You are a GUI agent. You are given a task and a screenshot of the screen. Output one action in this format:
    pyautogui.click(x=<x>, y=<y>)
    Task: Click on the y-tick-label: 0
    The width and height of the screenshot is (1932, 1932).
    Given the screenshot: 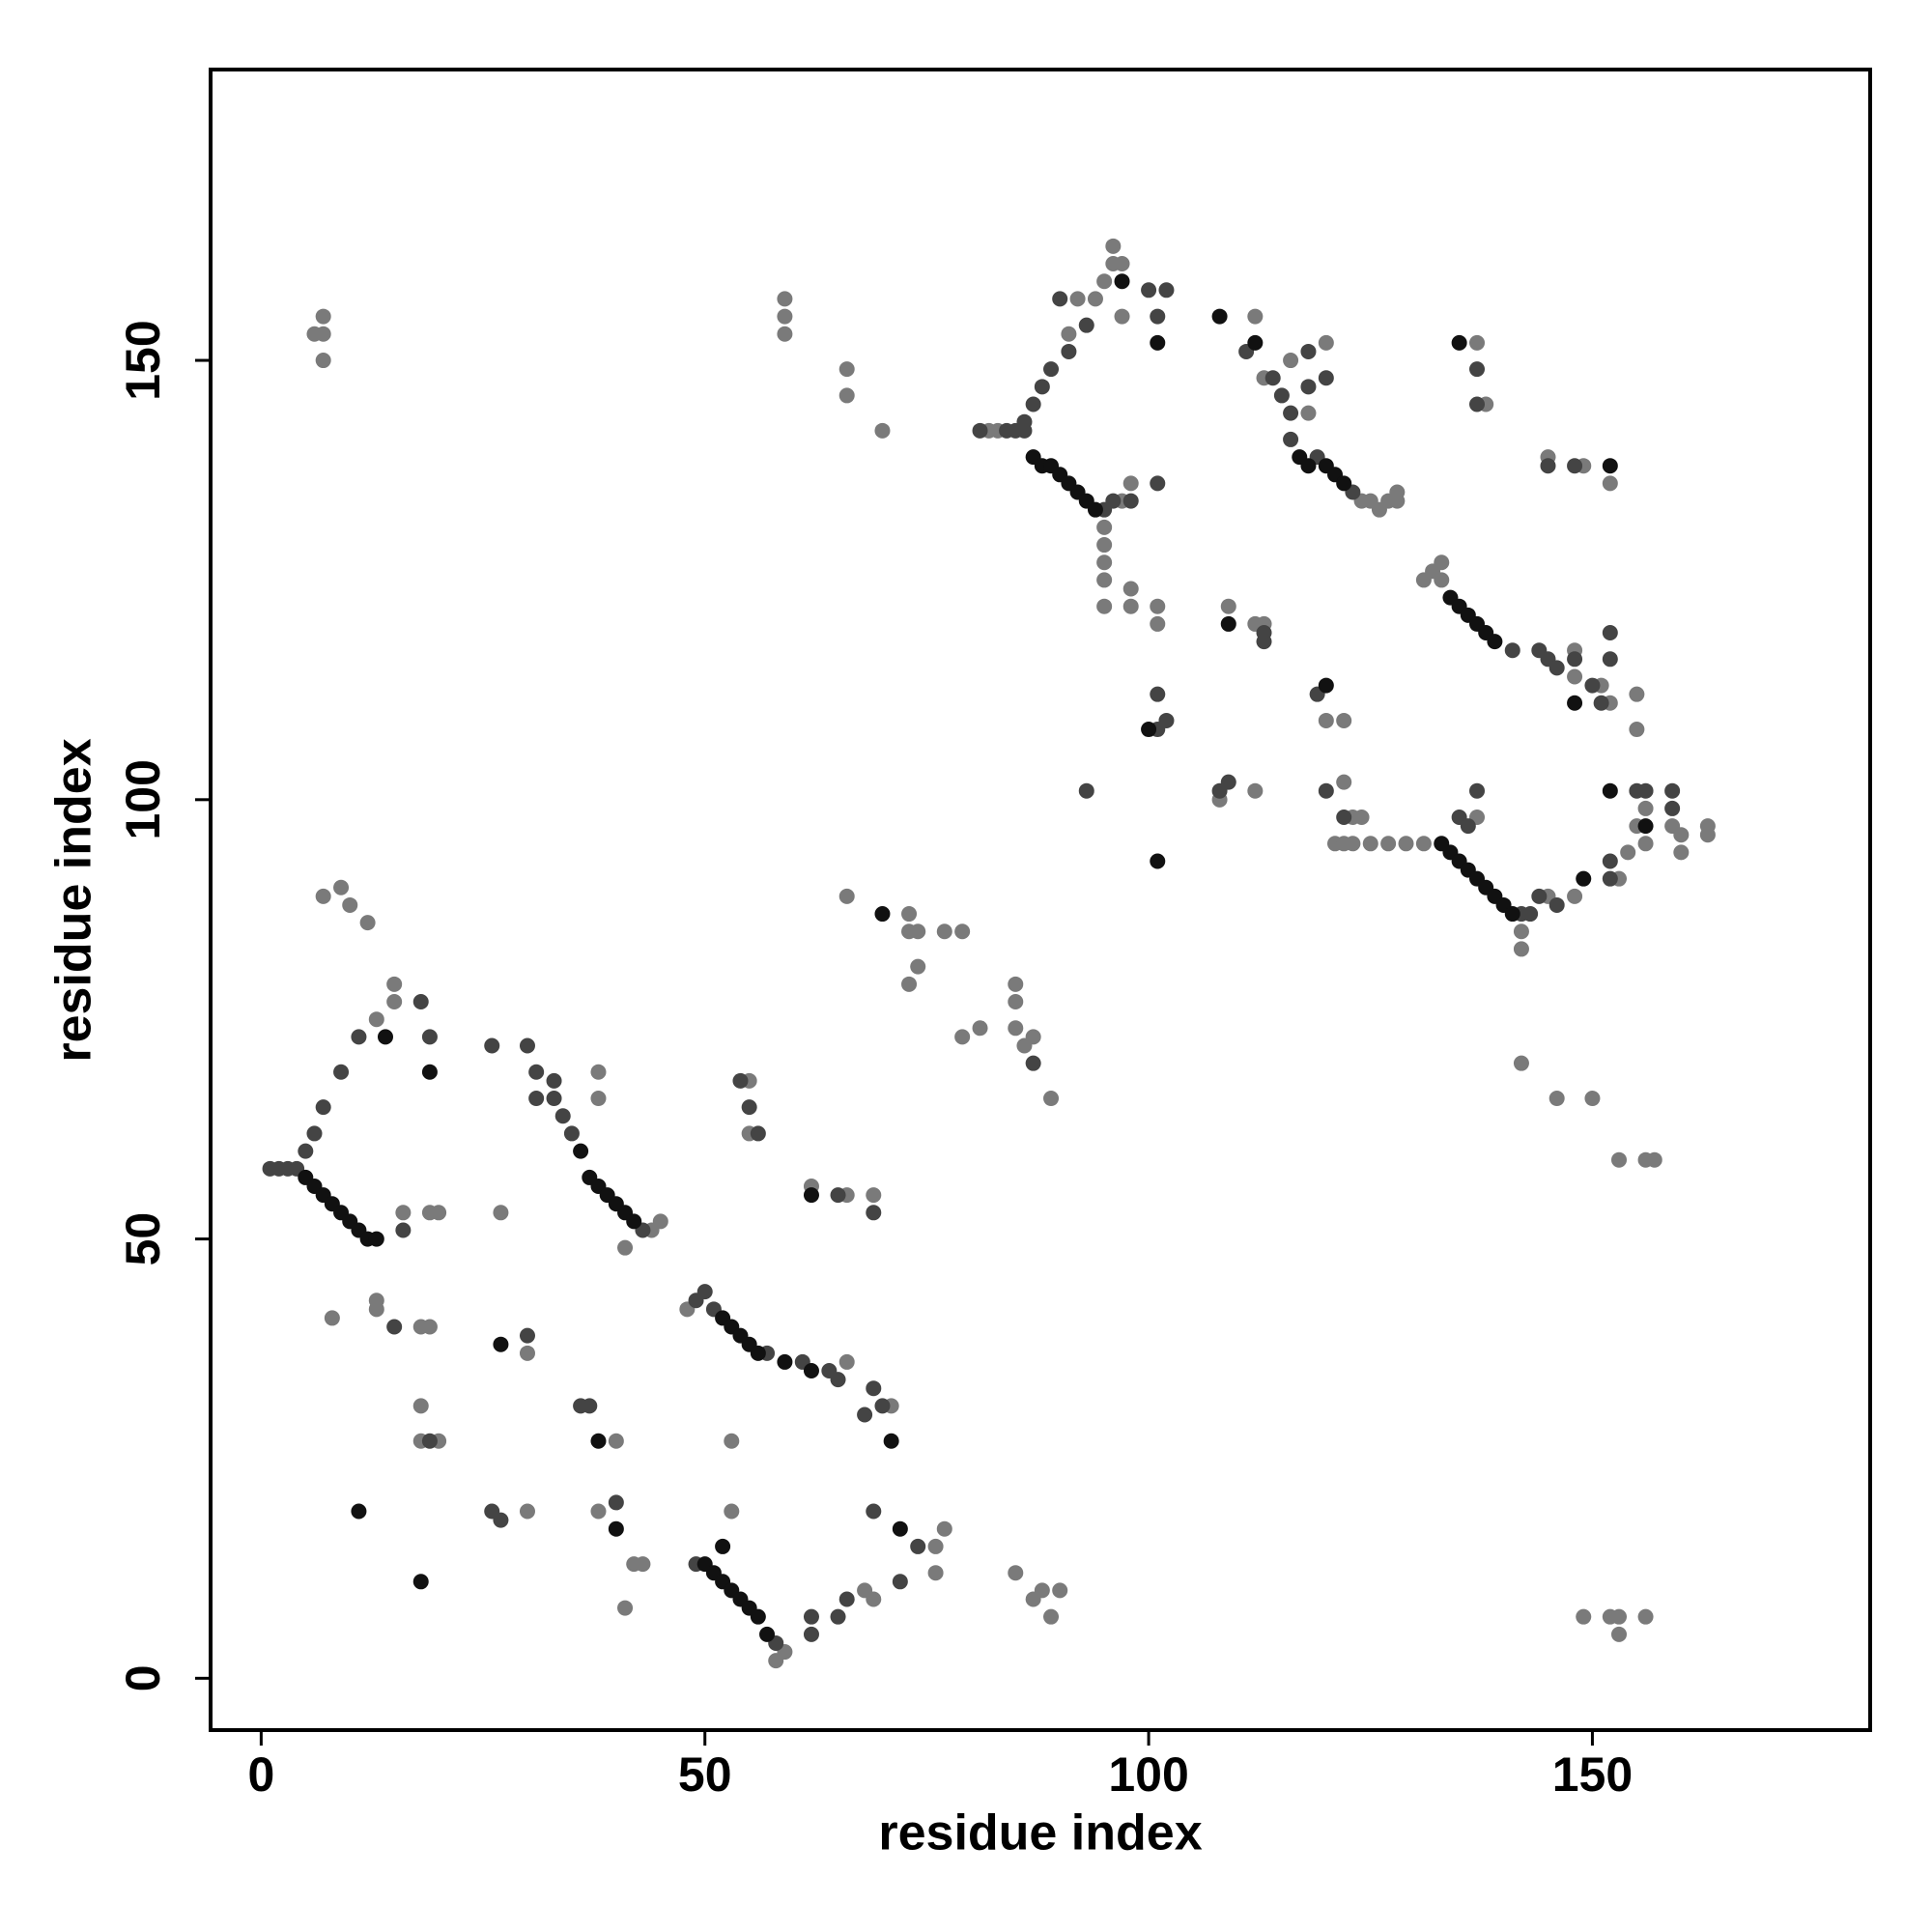 What is the action you would take?
    pyautogui.click(x=143, y=1677)
    